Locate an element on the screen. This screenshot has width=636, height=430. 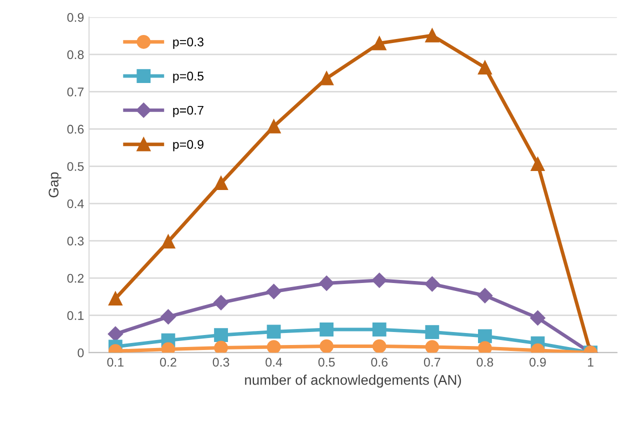
y-tick-label: 0 is located at coordinates (81, 353).